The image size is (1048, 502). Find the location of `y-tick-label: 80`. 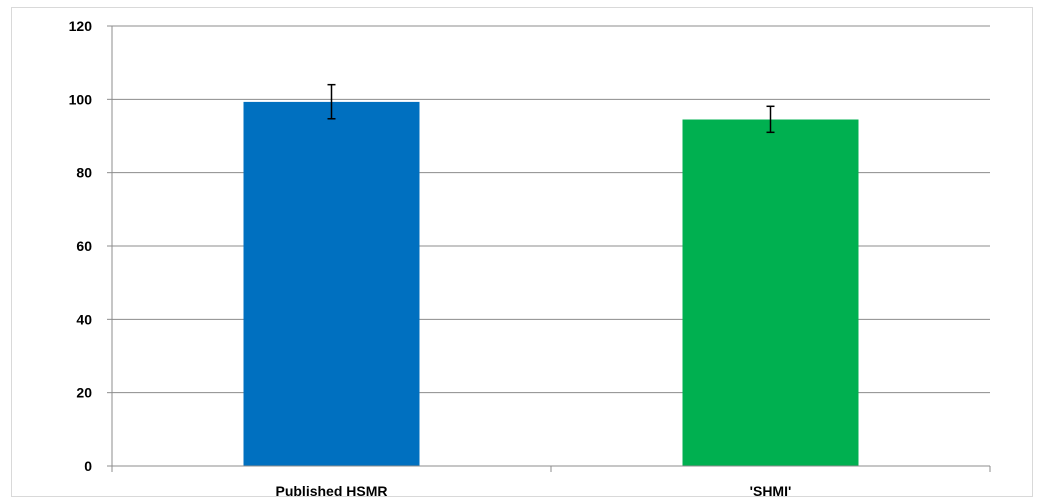

y-tick-label: 80 is located at coordinates (84, 173).